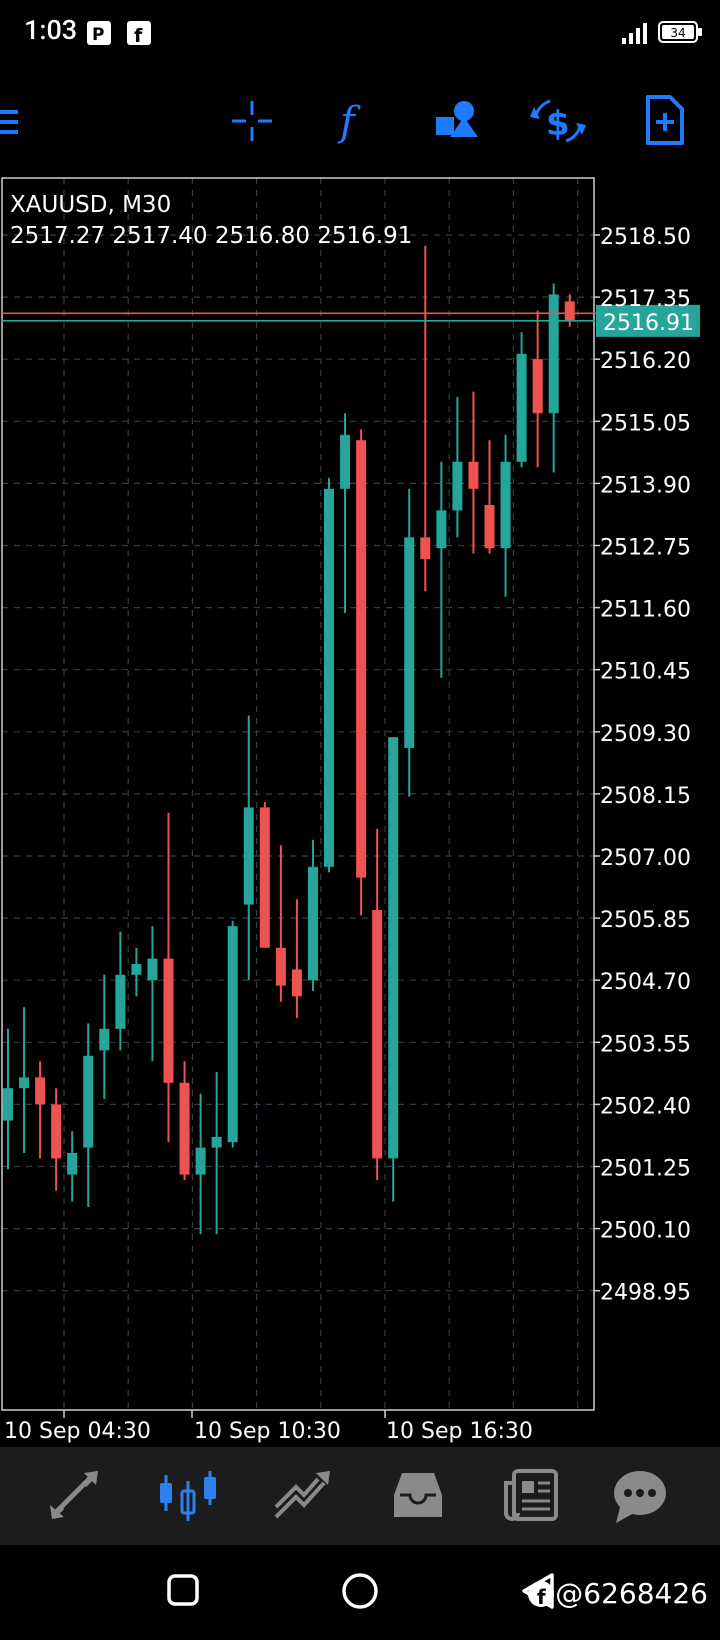 This screenshot has height=1640, width=720. I want to click on y-tick-label: 2500.10, so click(645, 1231).